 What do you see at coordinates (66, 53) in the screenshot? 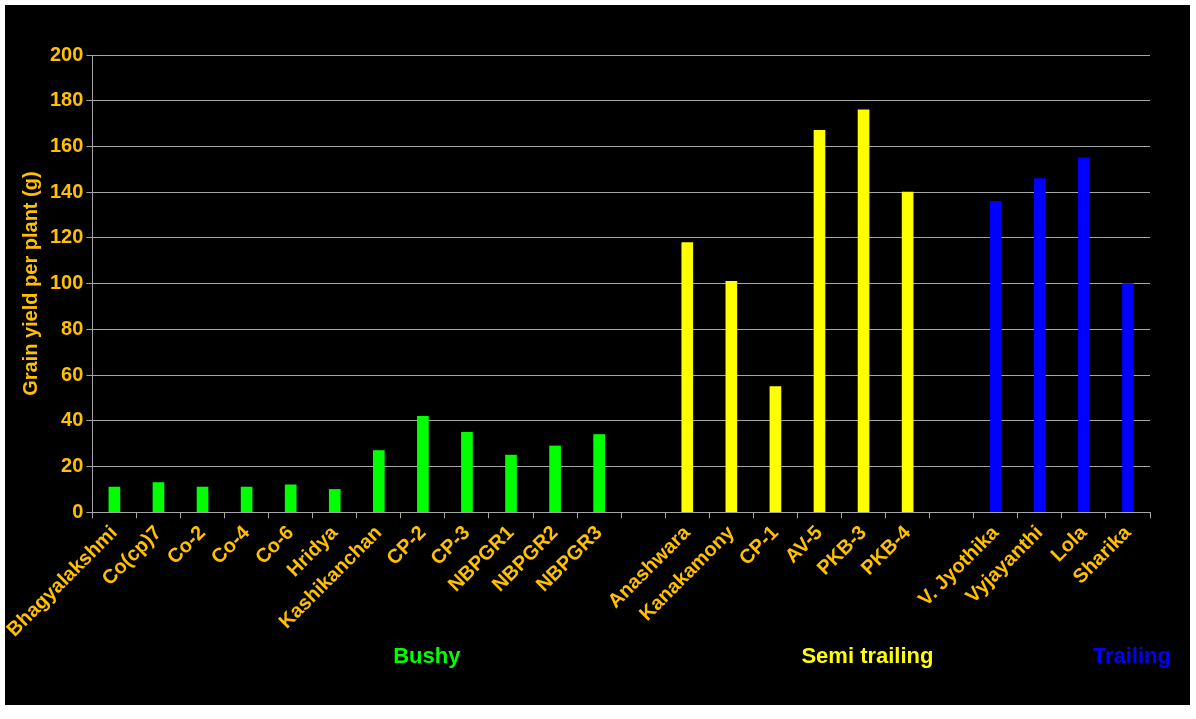
I see `y-tick-label: 200` at bounding box center [66, 53].